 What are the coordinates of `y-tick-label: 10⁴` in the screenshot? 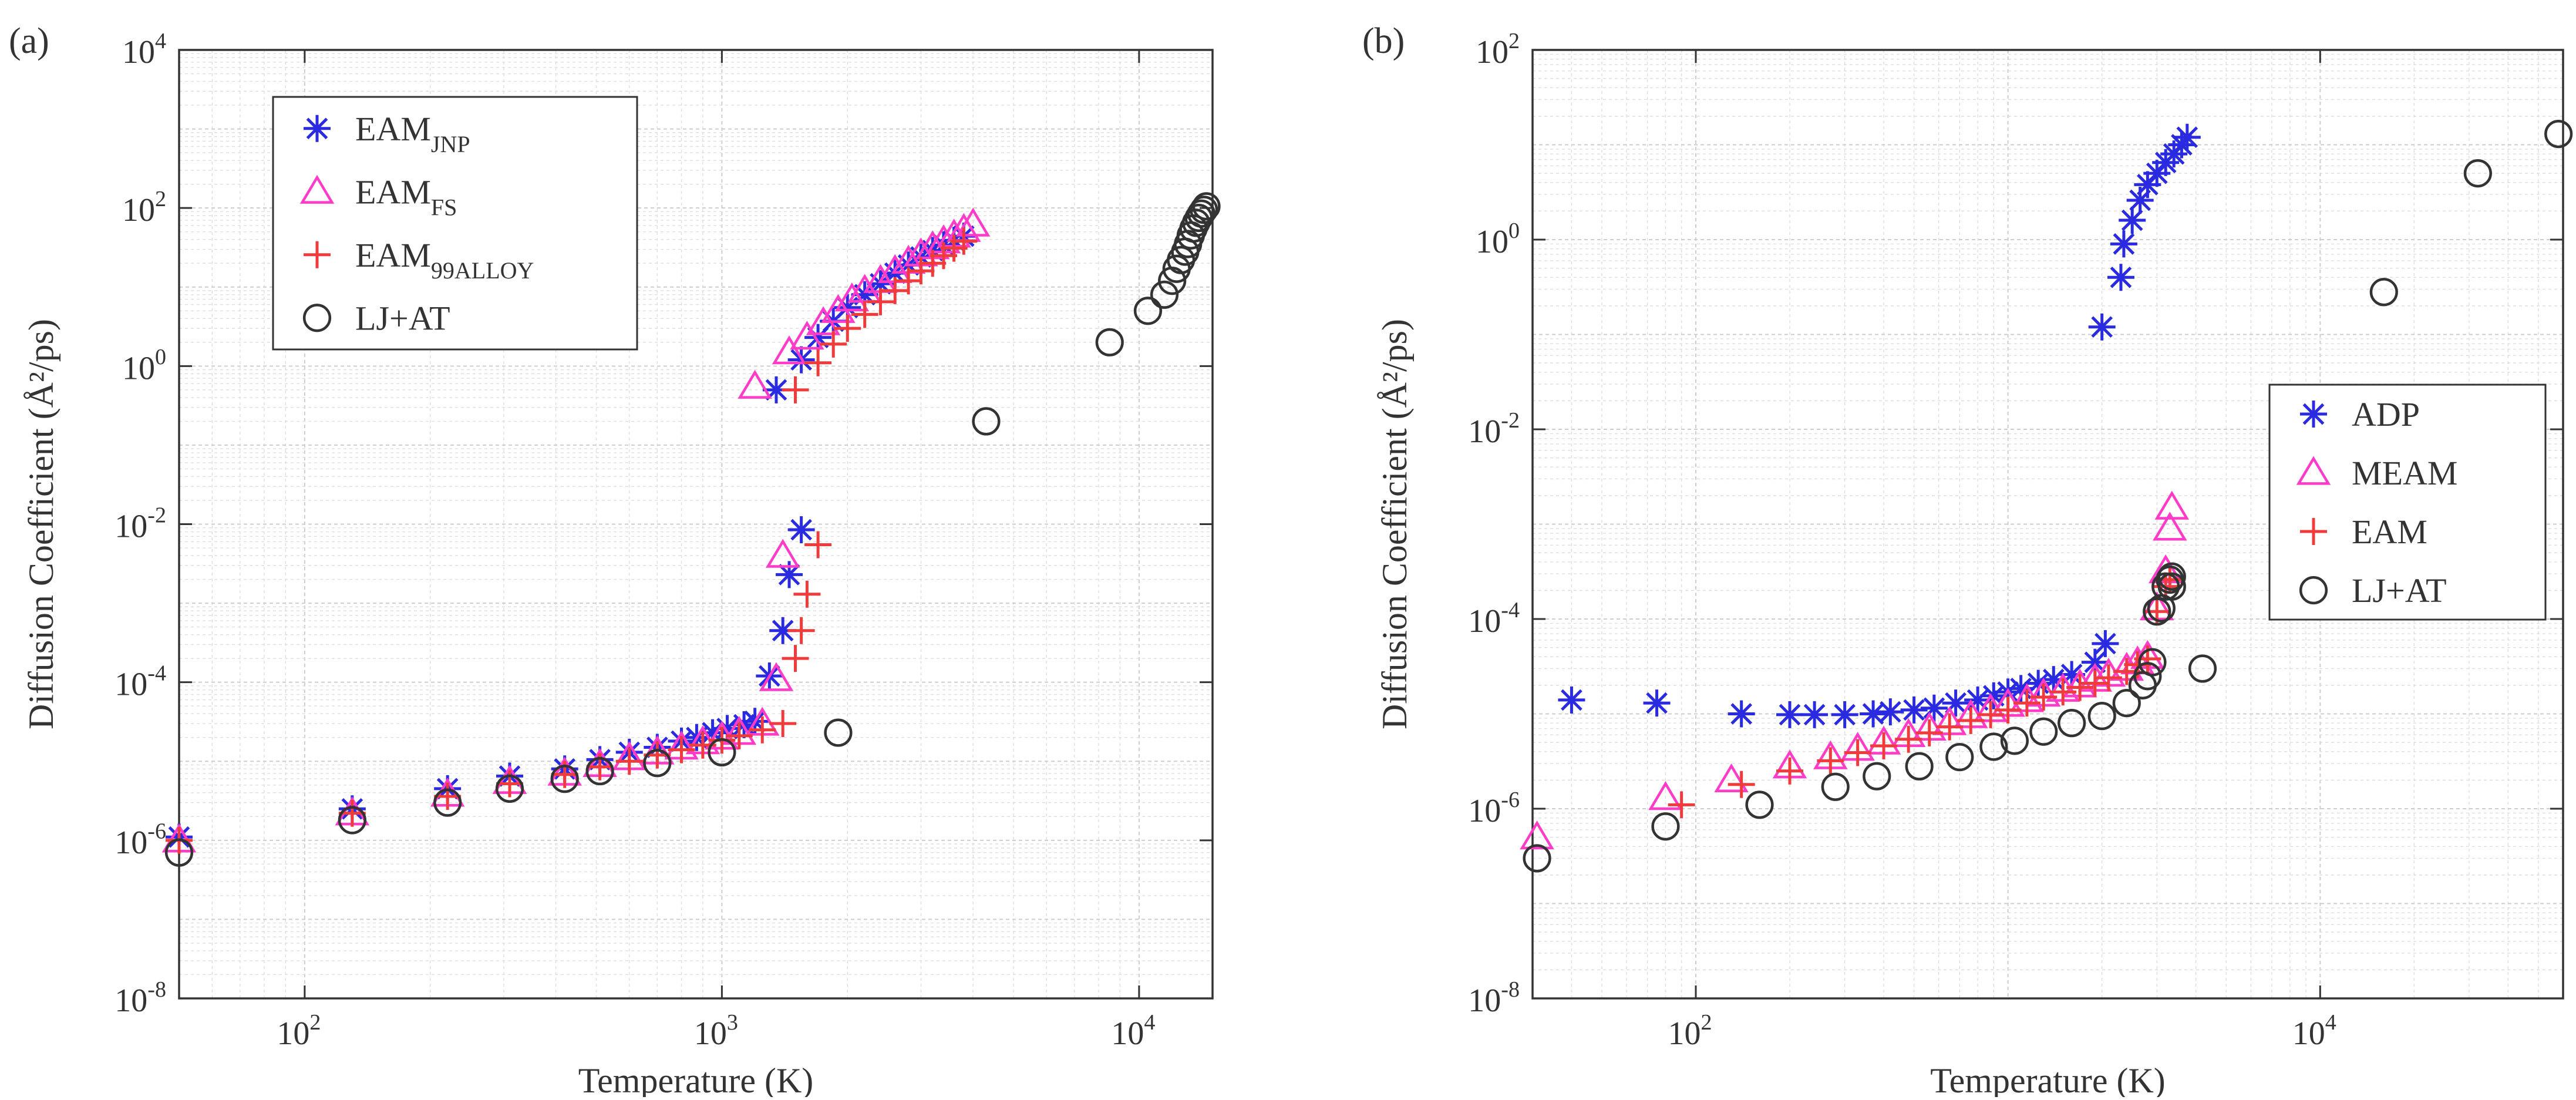 It's located at (144, 49).